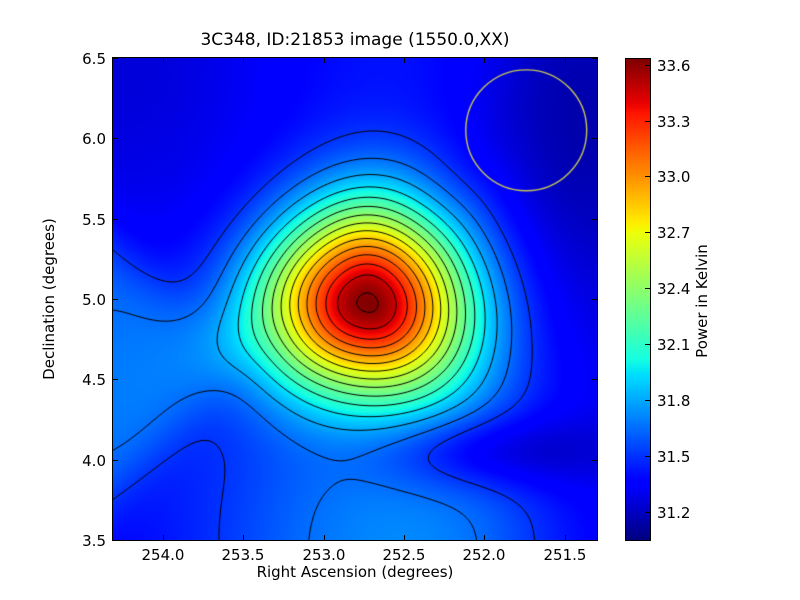 This screenshot has height=600, width=800. What do you see at coordinates (674, 289) in the screenshot?
I see `colorbar-tick-label: 32.4` at bounding box center [674, 289].